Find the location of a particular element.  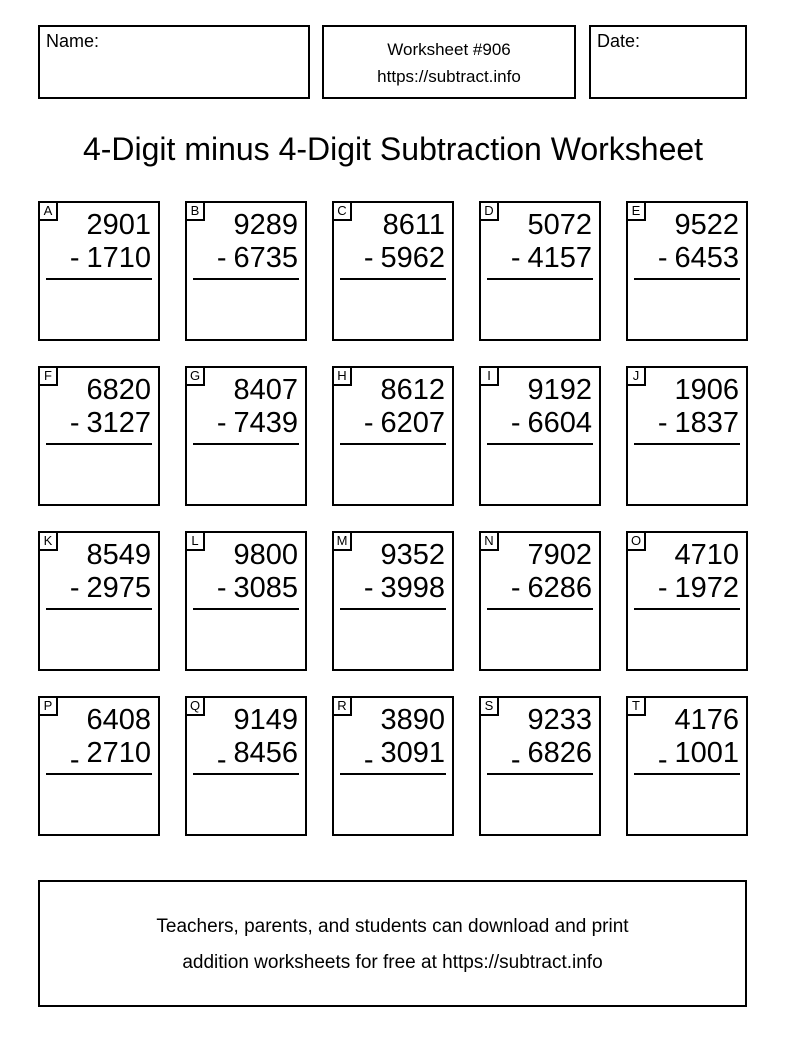

minuend: 2901 is located at coordinates (118, 225).